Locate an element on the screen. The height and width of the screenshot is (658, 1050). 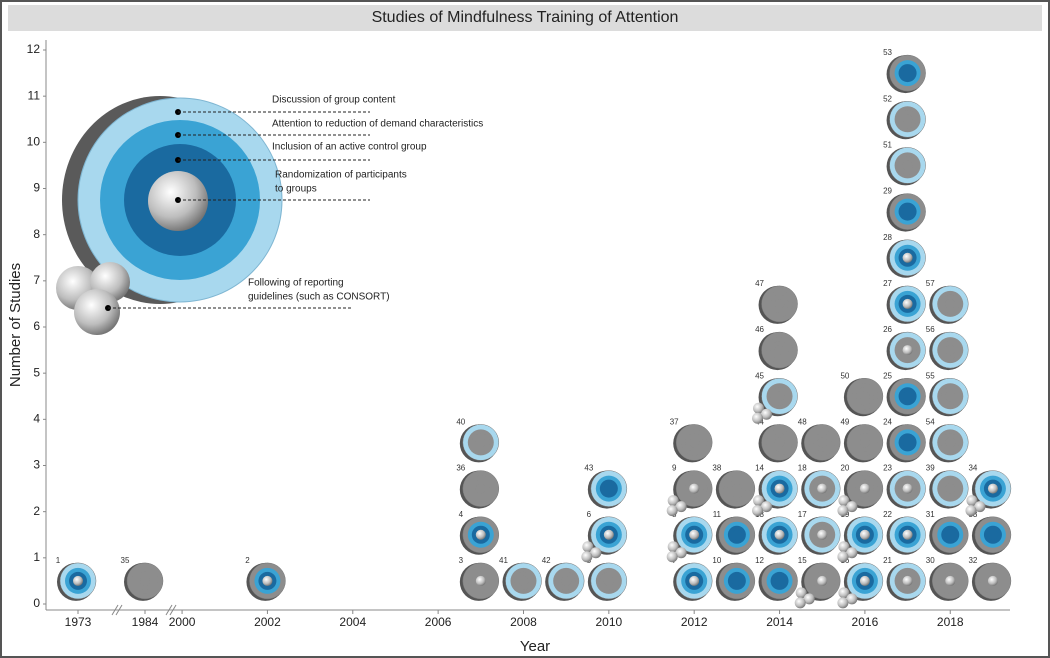
x-tick-label: 2012 is located at coordinates (694, 622).